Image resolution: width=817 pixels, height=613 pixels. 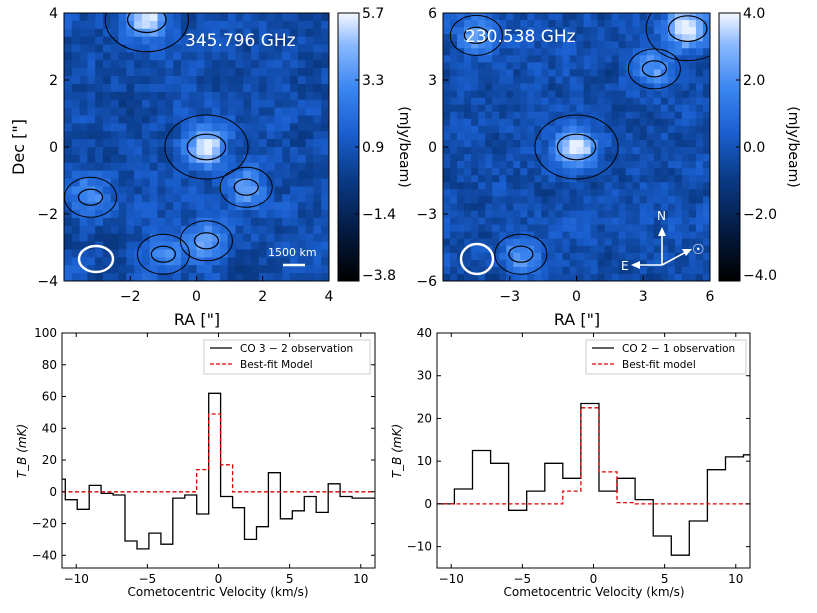 What do you see at coordinates (49, 365) in the screenshot?
I see `y-tick-label: 80` at bounding box center [49, 365].